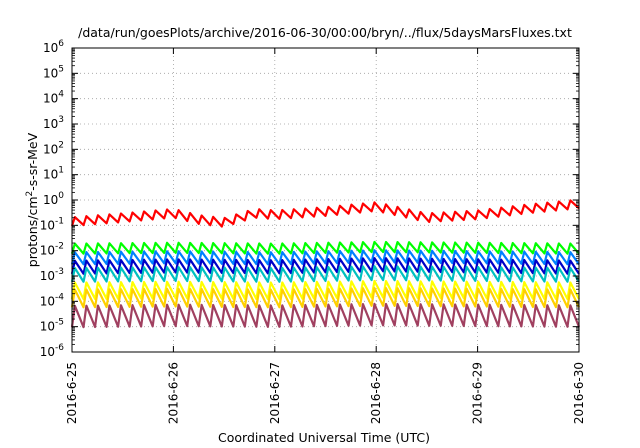 The width and height of the screenshot is (640, 448). Describe the element at coordinates (61, 196) in the screenshot. I see `y-tick-exponent: 0` at that location.